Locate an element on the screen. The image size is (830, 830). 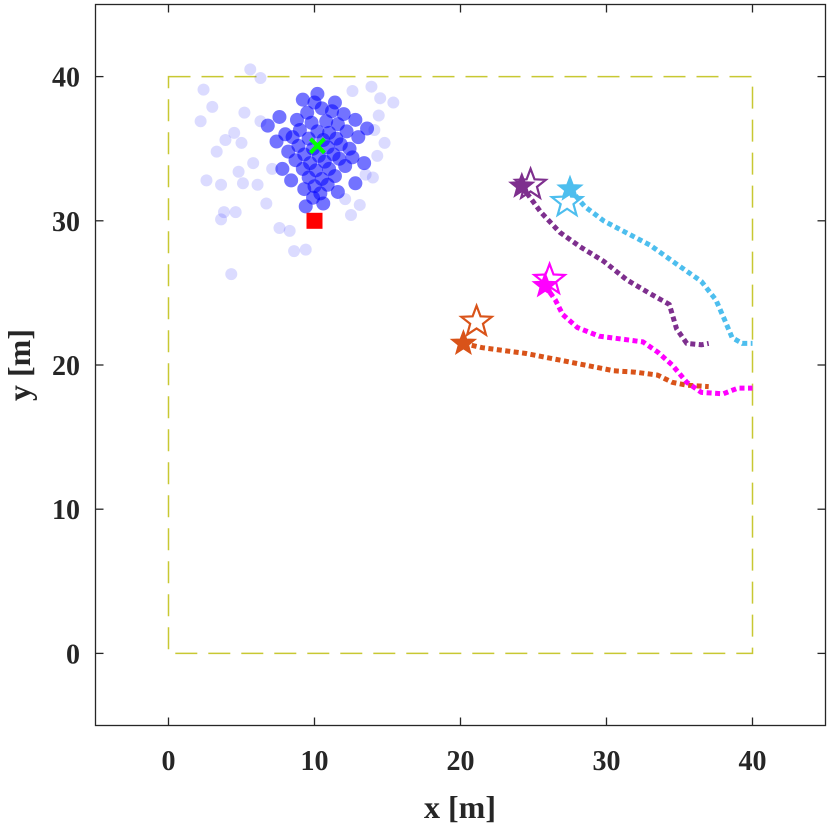
estimate-marker is located at coordinates (317, 146).